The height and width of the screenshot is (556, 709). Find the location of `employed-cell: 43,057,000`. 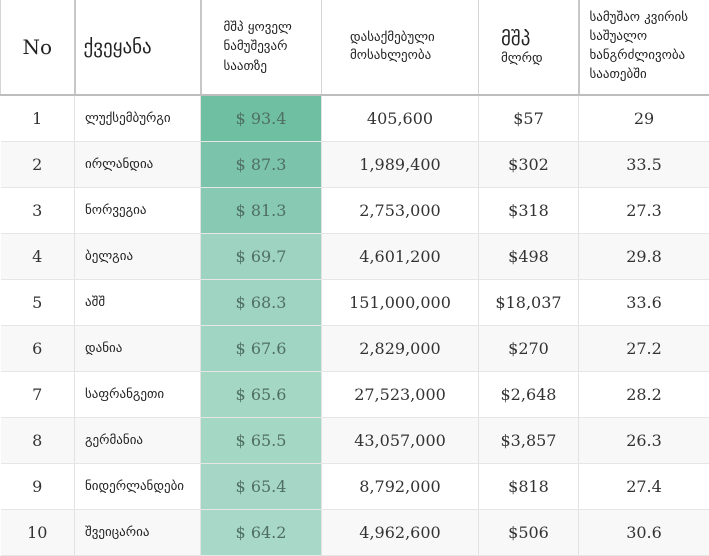

employed-cell: 43,057,000 is located at coordinates (400, 441).